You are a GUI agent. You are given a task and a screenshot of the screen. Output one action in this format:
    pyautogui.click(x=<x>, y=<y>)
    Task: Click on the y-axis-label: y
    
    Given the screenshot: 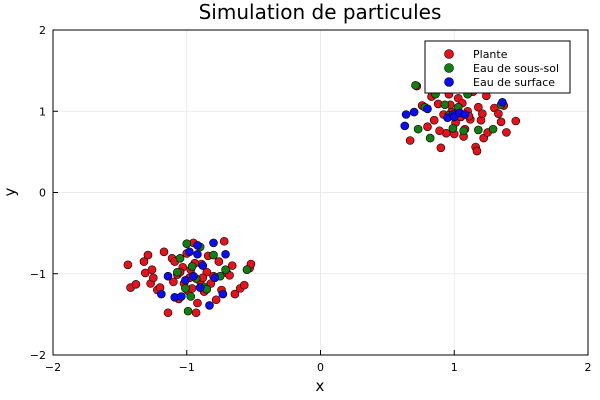 What is the action you would take?
    pyautogui.click(x=10, y=191)
    